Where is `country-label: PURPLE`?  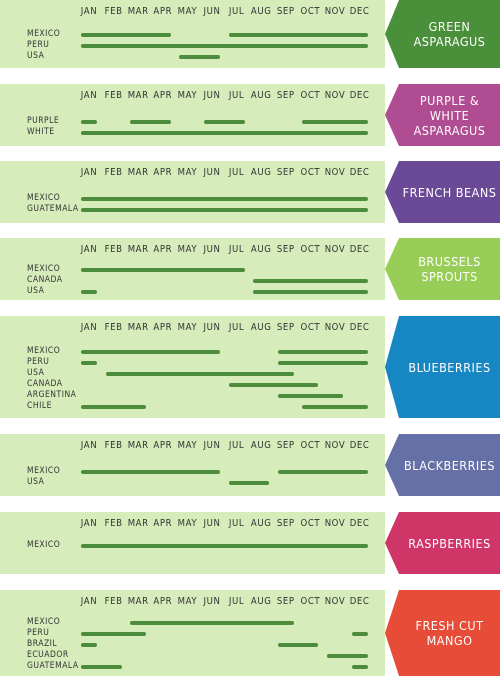
country-label: PURPLE is located at coordinates (43, 121).